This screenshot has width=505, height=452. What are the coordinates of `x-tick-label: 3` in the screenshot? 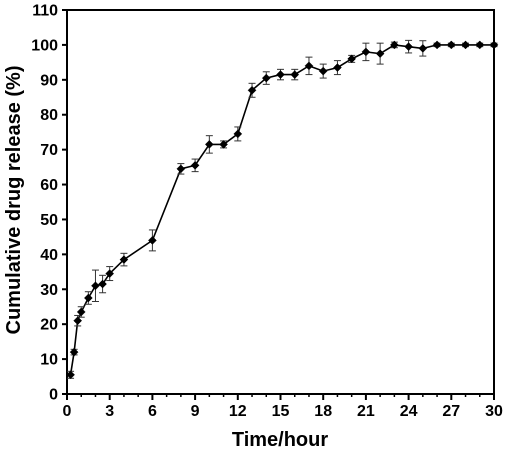 It's located at (109, 411).